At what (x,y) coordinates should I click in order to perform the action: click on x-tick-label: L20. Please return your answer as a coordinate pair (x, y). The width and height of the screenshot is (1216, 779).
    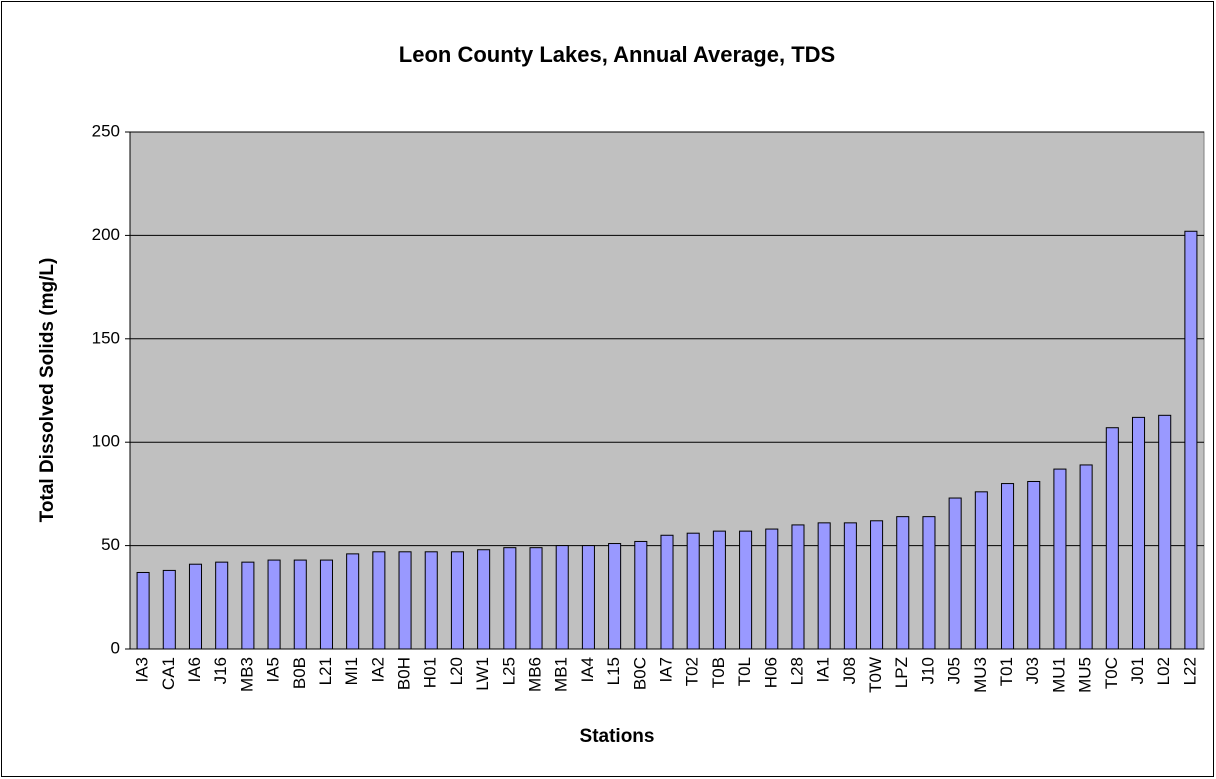
    Looking at the image, I should click on (456, 671).